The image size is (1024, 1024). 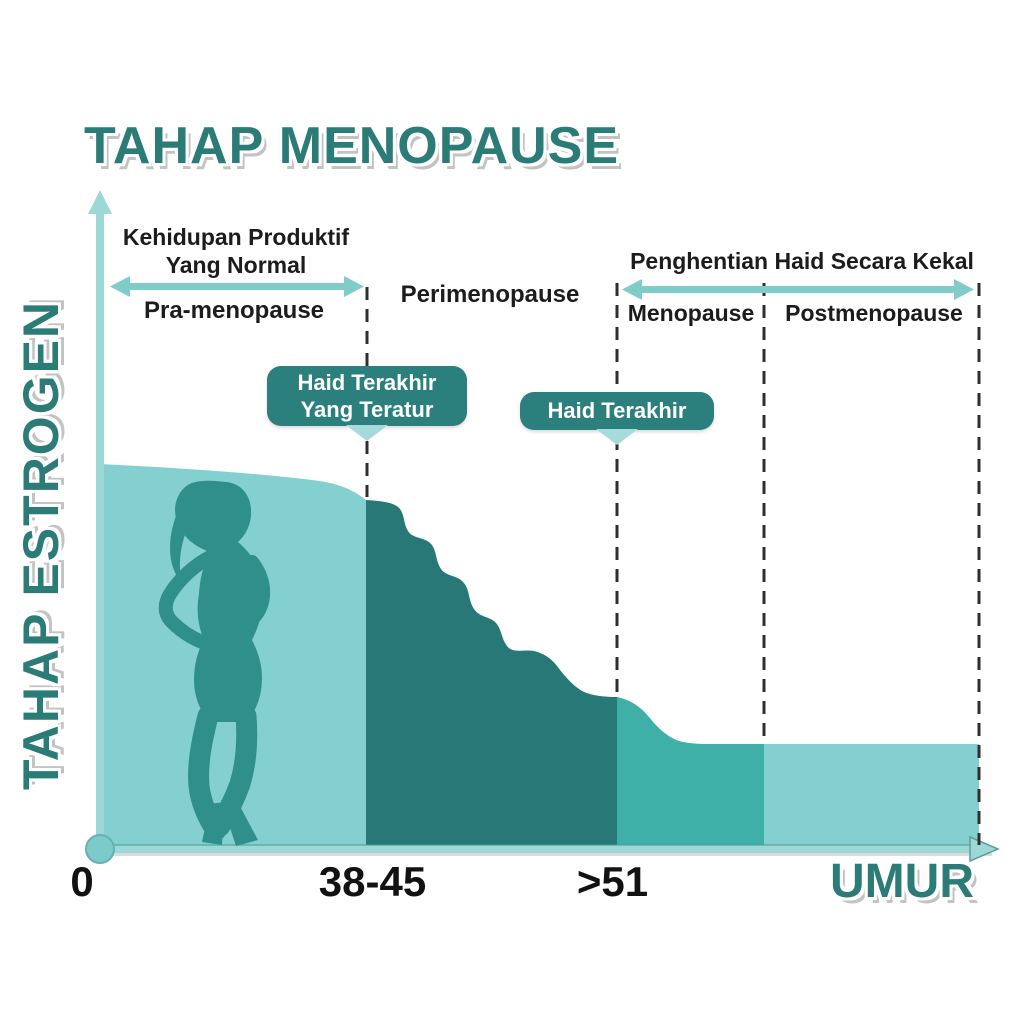 I want to click on callout-last-period: Haid Terakhir, so click(x=617, y=418).